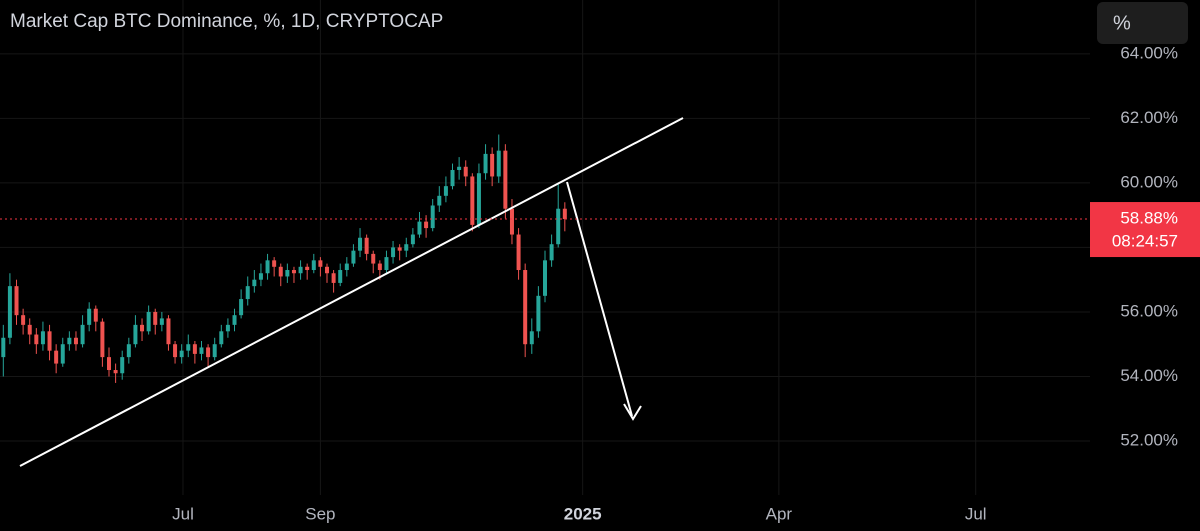 The image size is (1200, 531). I want to click on scale-button-label: %, so click(1122, 23).